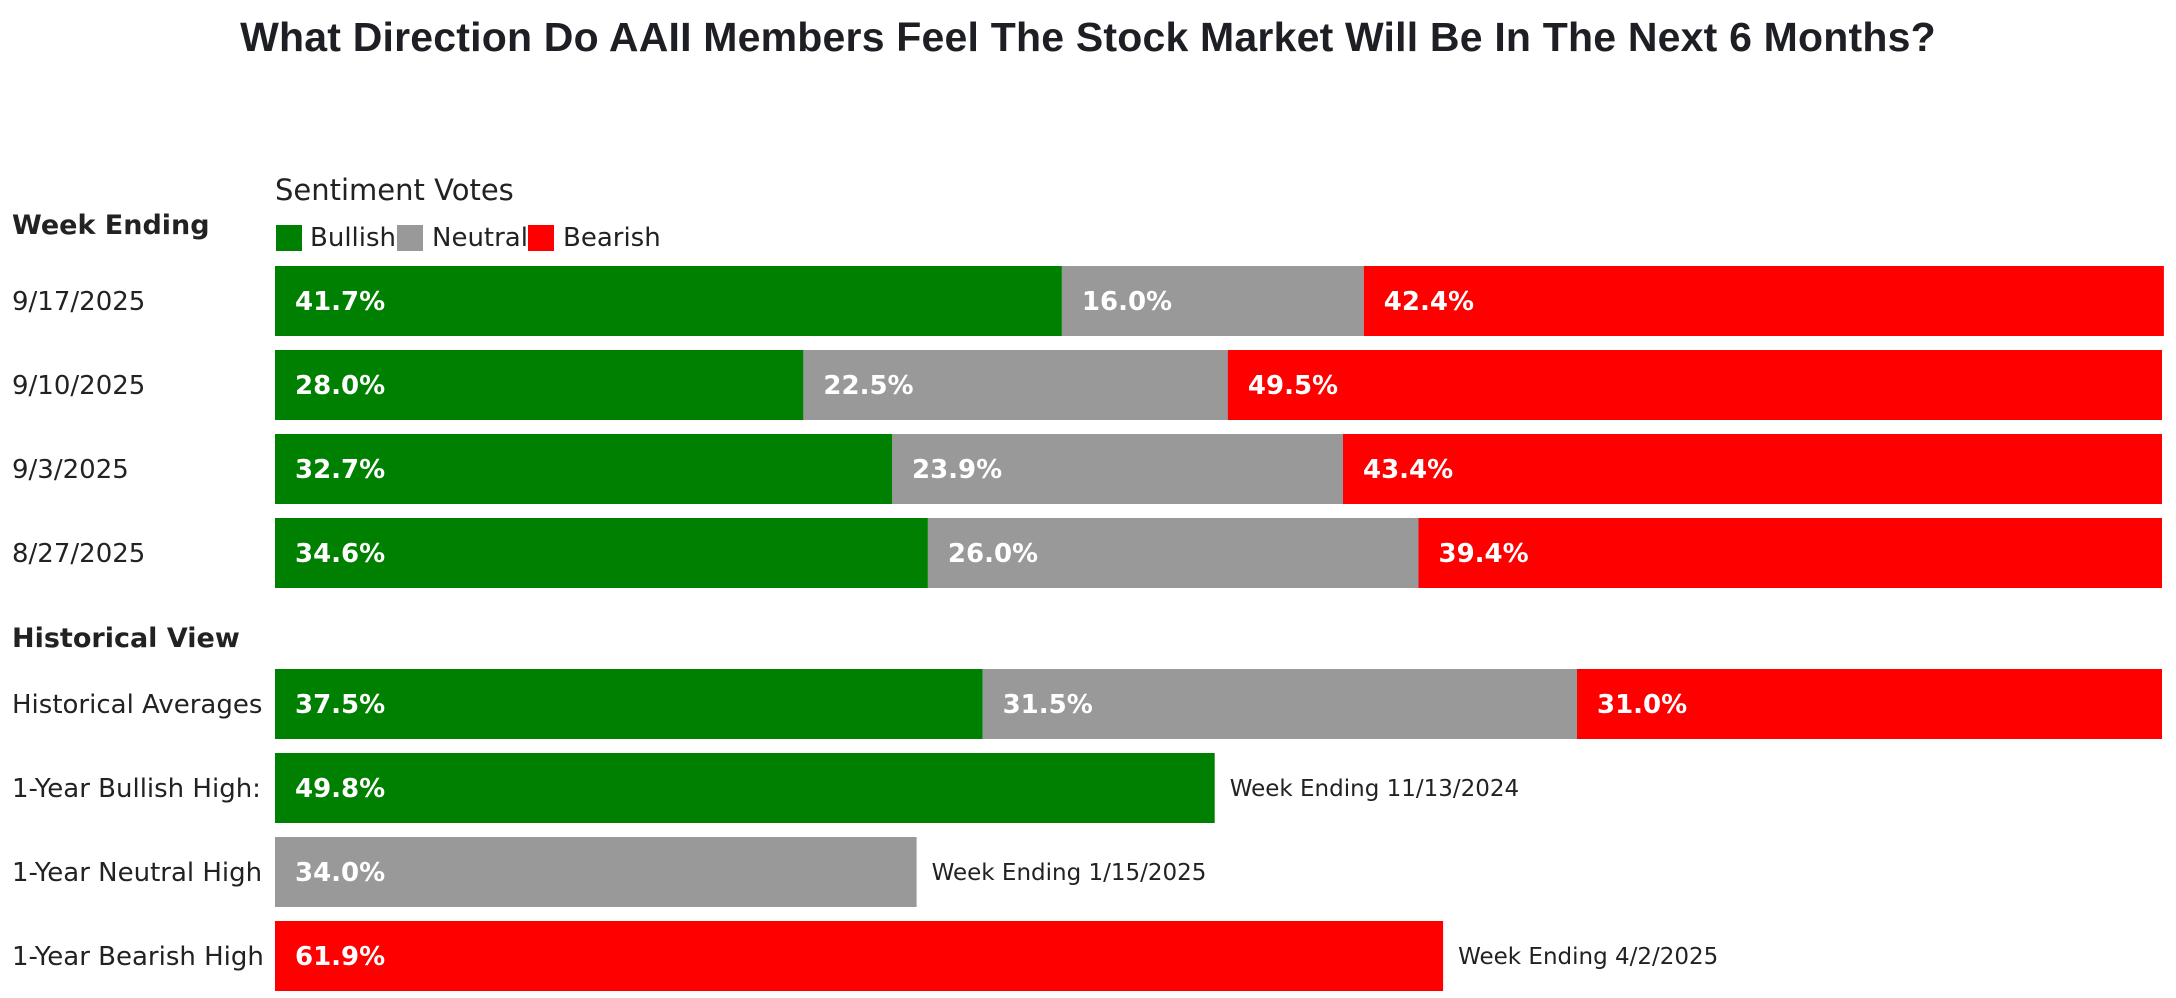 The image size is (2176, 998). Describe the element at coordinates (1279, 704) in the screenshot. I see `historical-averages-row-neutral-bar` at that location.